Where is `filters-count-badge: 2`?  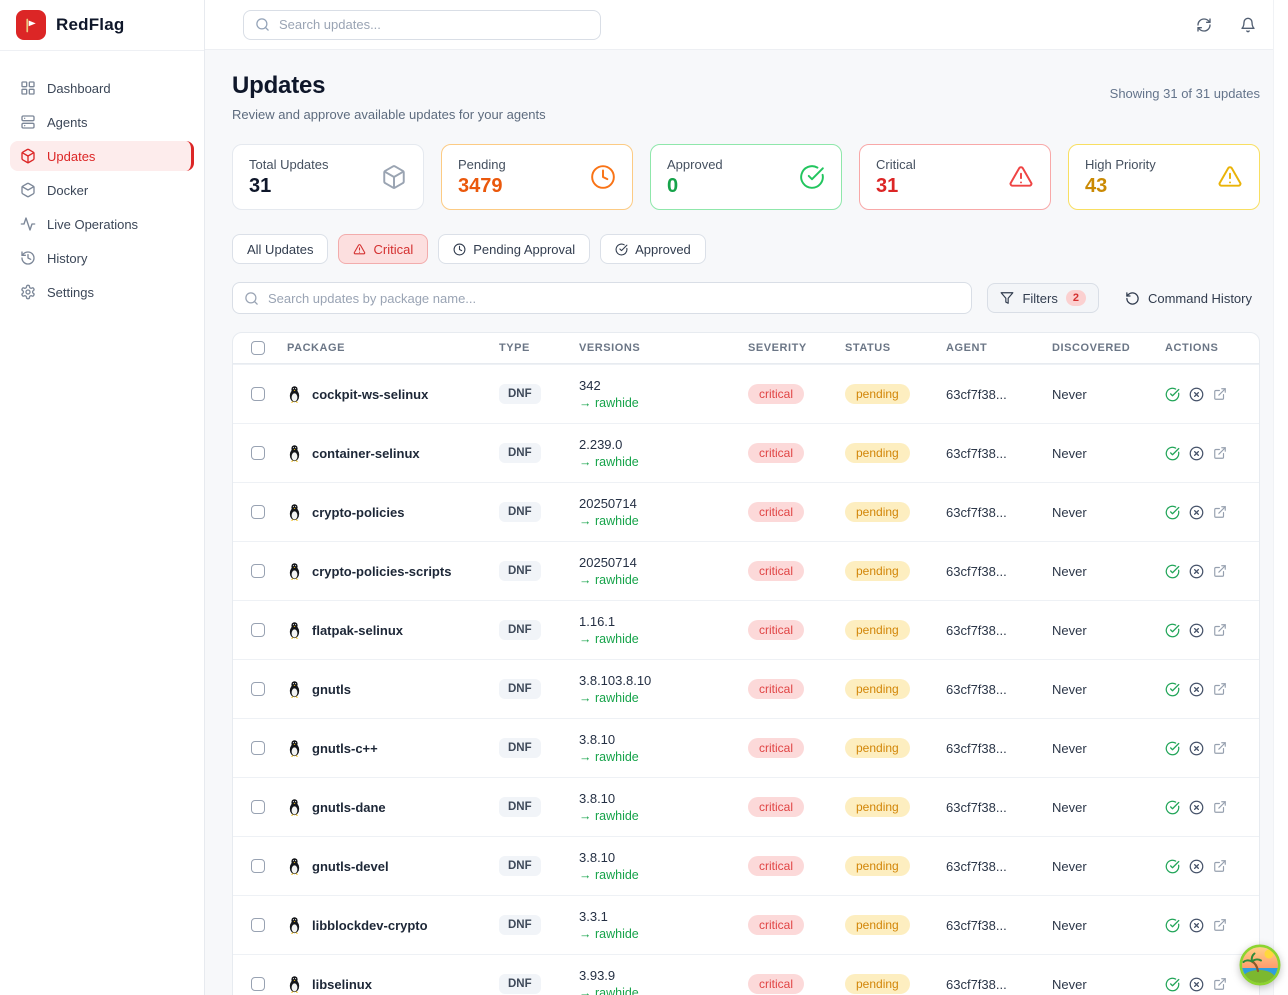 filters-count-badge: 2 is located at coordinates (1075, 298).